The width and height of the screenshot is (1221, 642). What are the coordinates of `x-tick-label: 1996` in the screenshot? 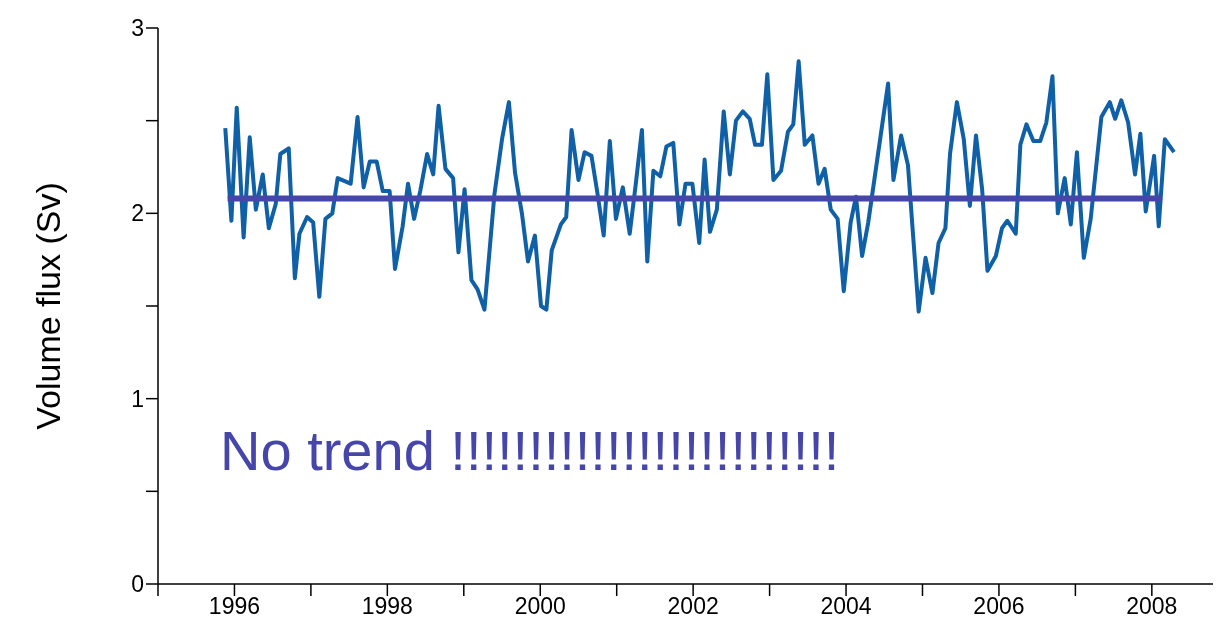 It's located at (234, 606).